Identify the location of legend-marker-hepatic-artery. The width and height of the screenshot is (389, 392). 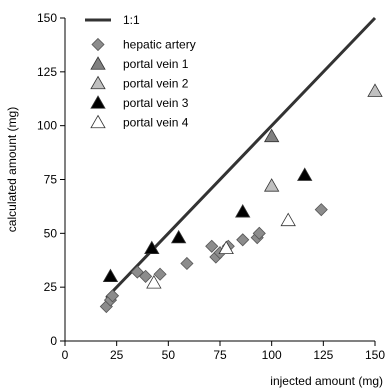
(98, 44).